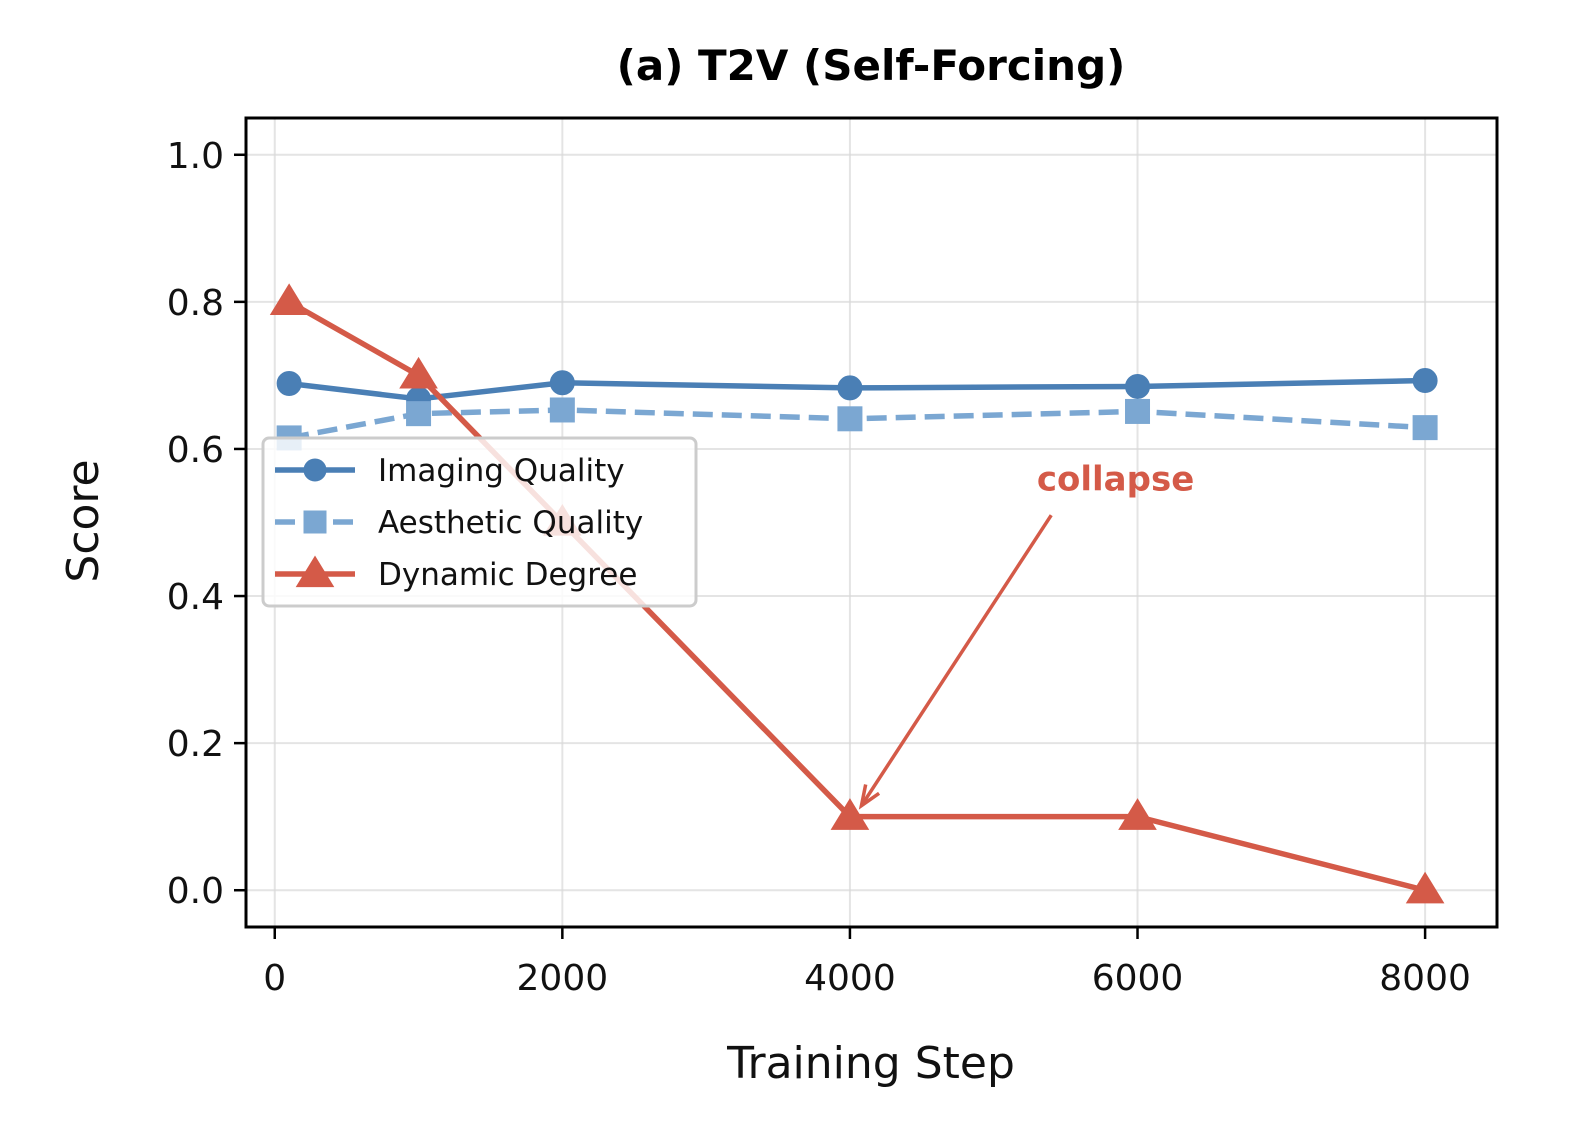 This screenshot has height=1146, width=1580. What do you see at coordinates (195, 891) in the screenshot?
I see `y-tick-label: 0.0` at bounding box center [195, 891].